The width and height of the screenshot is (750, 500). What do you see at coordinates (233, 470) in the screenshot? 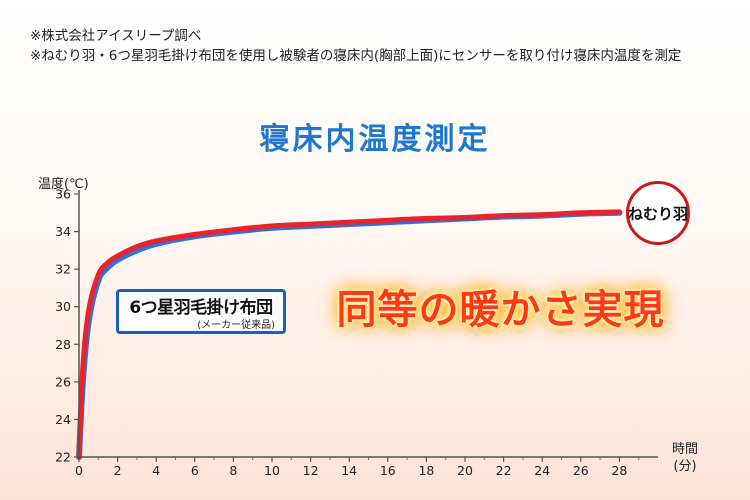
I see `x-tick-label: 8` at bounding box center [233, 470].